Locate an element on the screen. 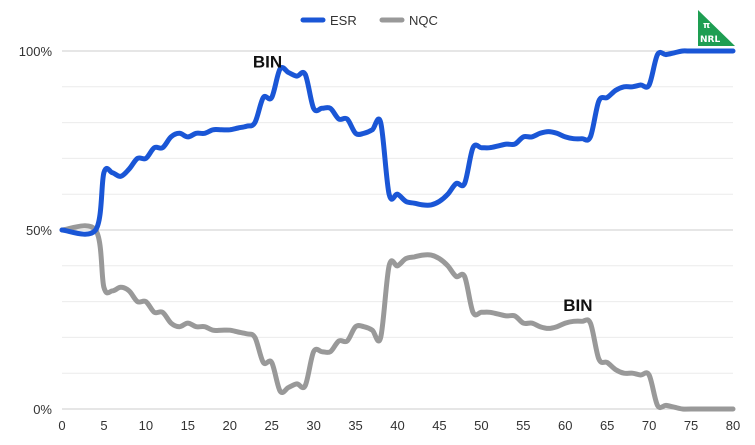 The height and width of the screenshot is (445, 755). y-tick-label: 0% is located at coordinates (42, 409).